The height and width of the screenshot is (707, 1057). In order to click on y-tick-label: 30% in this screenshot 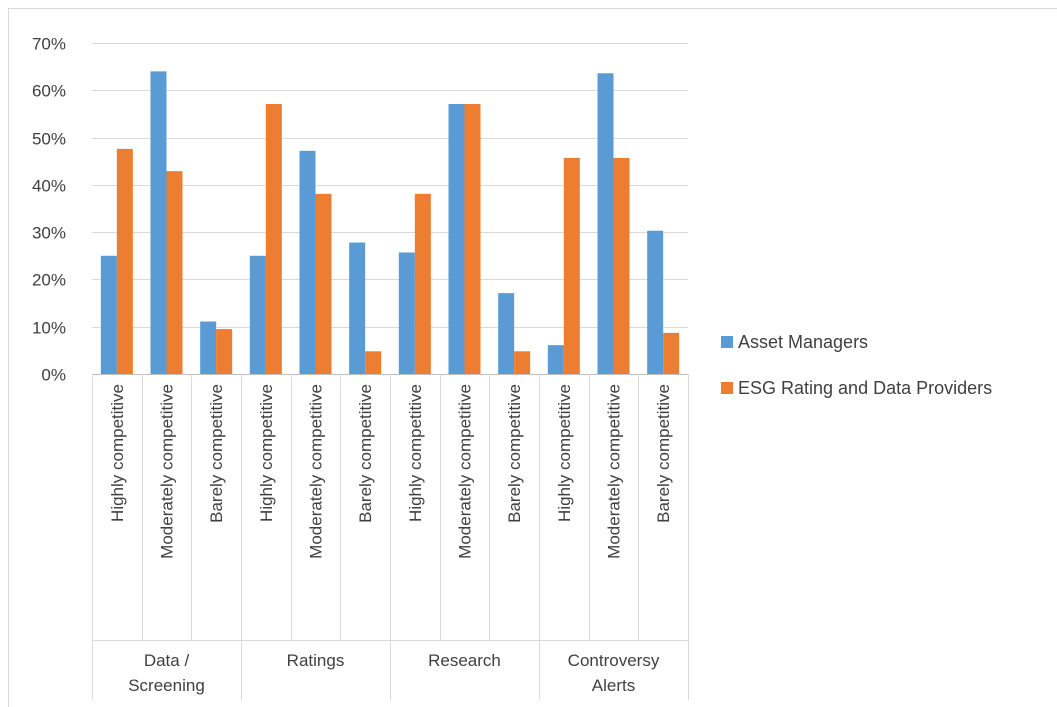, I will do `click(49, 233)`.